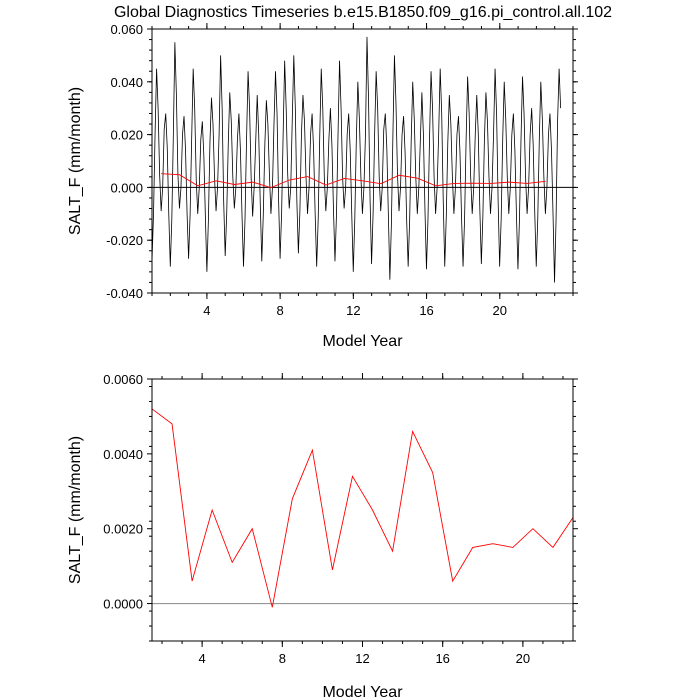 Image resolution: width=700 pixels, height=700 pixels. I want to click on top-x-tick-label: 4, so click(206, 310).